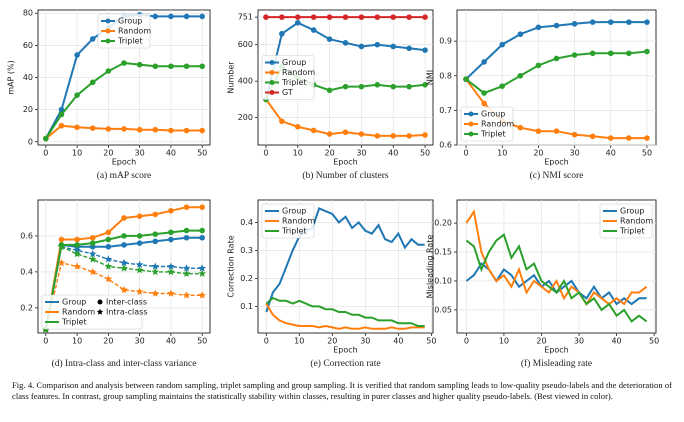  What do you see at coordinates (287, 92) in the screenshot?
I see `legend-label: GT` at bounding box center [287, 92].